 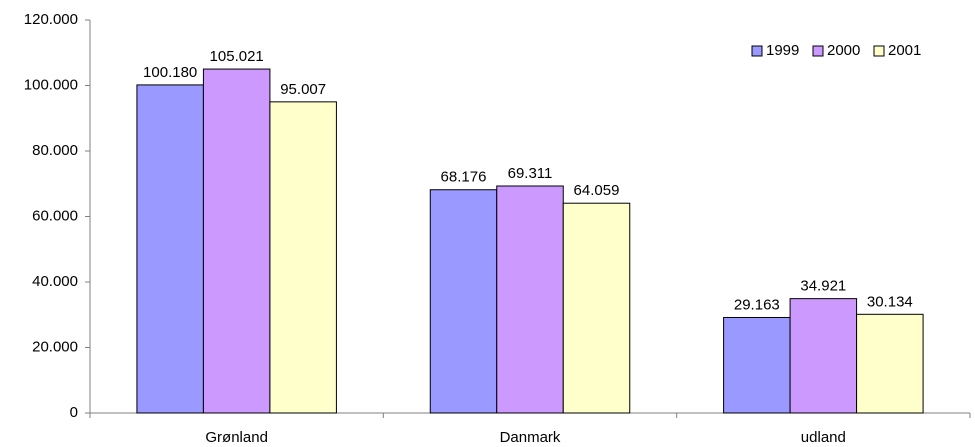 I want to click on y-tick-label: 80.000, so click(x=55, y=150).